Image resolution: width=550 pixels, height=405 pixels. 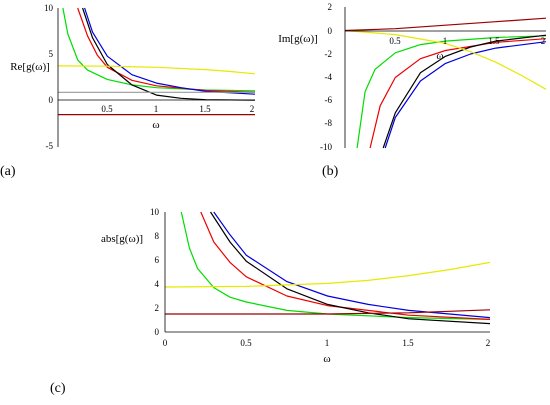 What do you see at coordinates (156, 109) in the screenshot?
I see `xtick-a-2: 1` at bounding box center [156, 109].